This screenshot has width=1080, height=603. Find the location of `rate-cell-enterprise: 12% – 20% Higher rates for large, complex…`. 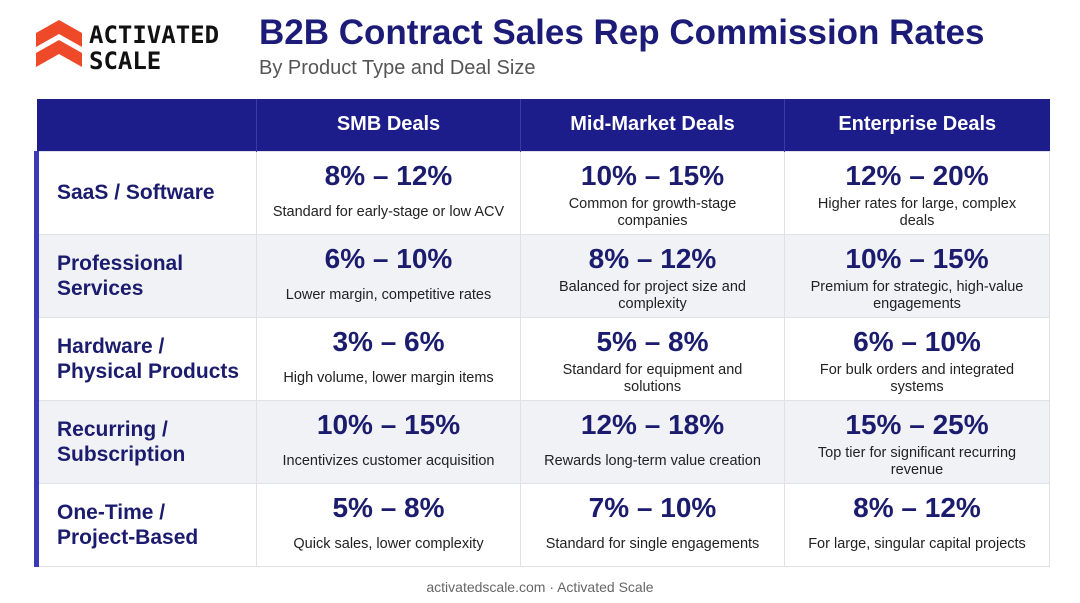

rate-cell-enterprise: 12% – 20% Higher rates for large, complex… is located at coordinates (917, 192).